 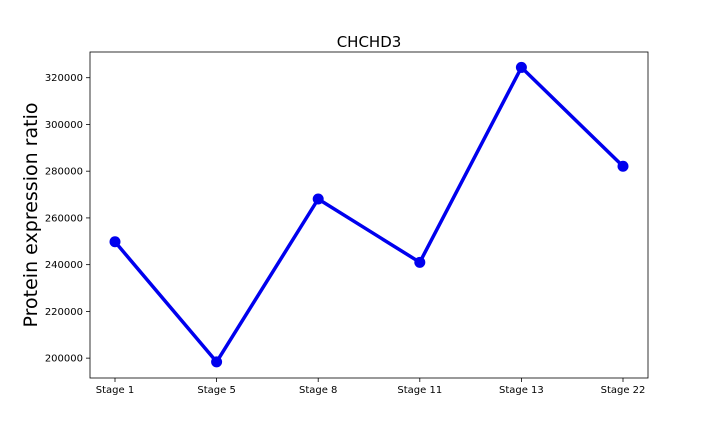 I want to click on x-tick-label: Stage 5, so click(x=216, y=390).